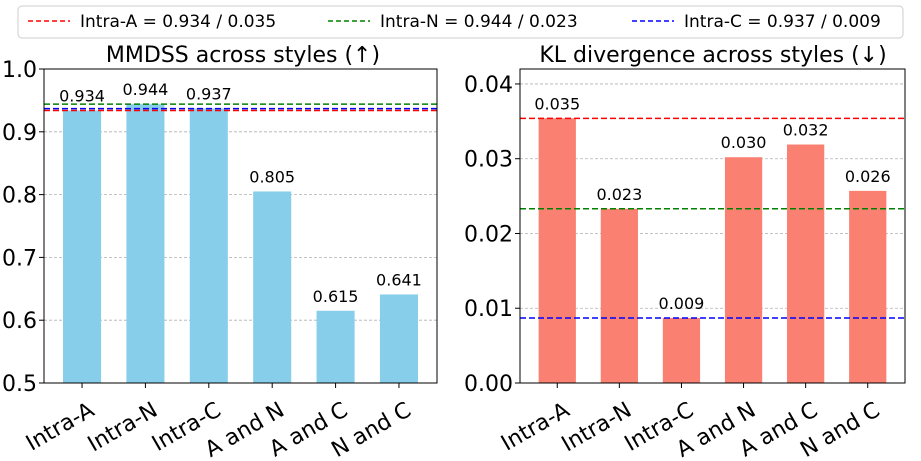 The width and height of the screenshot is (921, 461). What do you see at coordinates (743, 270) in the screenshot?
I see `kl-bar-a-and-n` at bounding box center [743, 270].